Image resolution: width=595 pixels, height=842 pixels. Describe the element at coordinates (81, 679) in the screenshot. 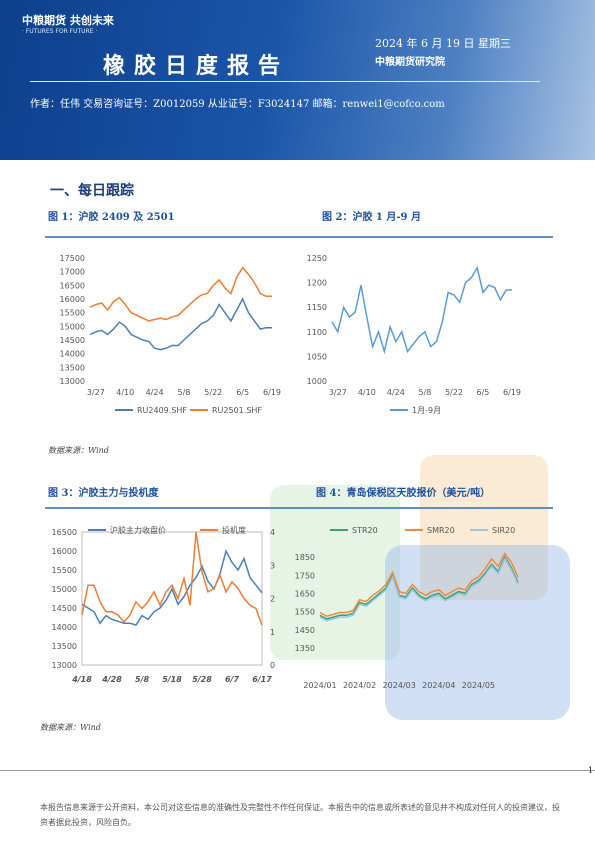

I see `x-tick-label: 4/18` at that location.